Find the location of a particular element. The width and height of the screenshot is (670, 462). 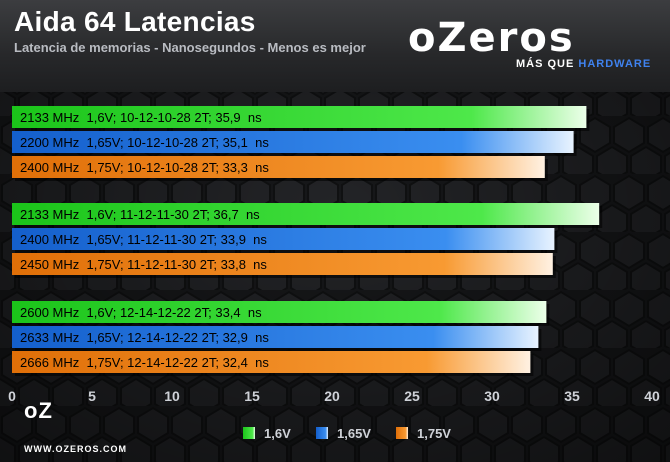

bottom-logo-wordmark: oZ is located at coordinates (38, 410).